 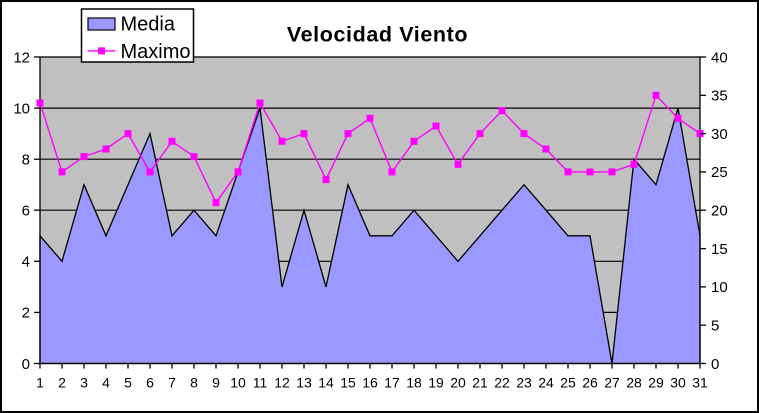 I want to click on svg-text: 21, so click(x=480, y=383).